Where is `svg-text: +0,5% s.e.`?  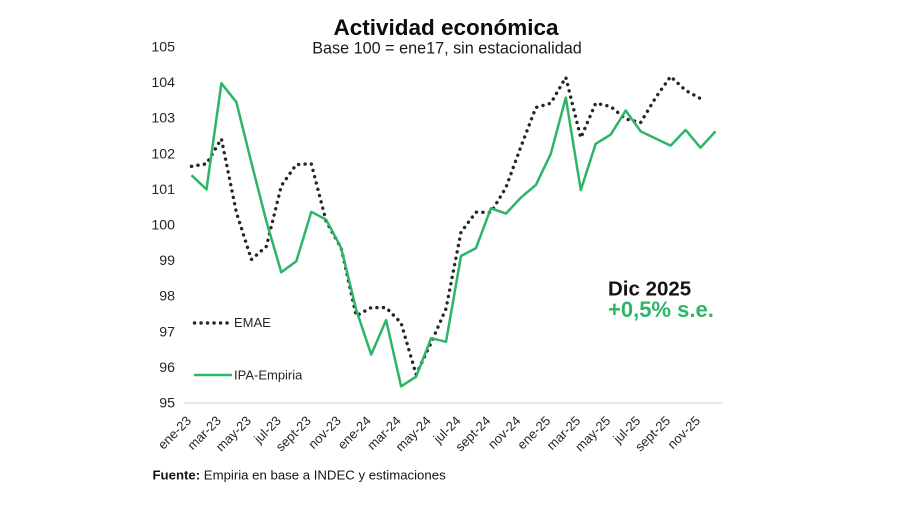 svg-text: +0,5% s.e. is located at coordinates (661, 309).